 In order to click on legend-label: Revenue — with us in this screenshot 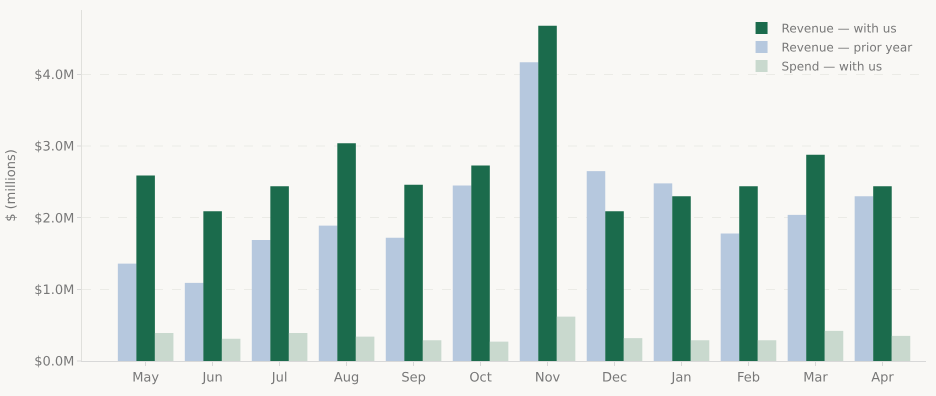, I will do `click(839, 29)`.